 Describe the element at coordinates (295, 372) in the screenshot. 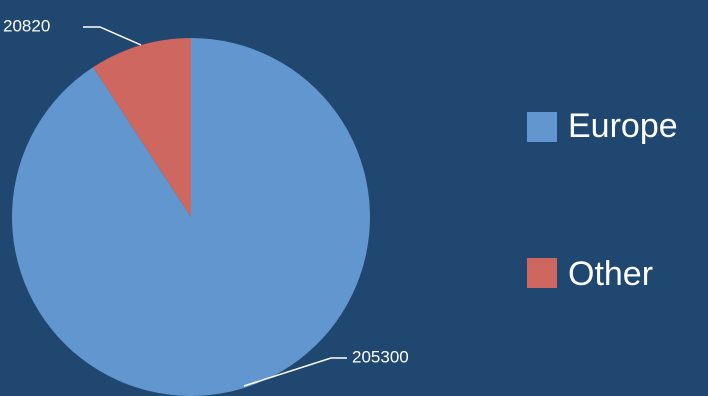

I see `leader-line-europe` at that location.